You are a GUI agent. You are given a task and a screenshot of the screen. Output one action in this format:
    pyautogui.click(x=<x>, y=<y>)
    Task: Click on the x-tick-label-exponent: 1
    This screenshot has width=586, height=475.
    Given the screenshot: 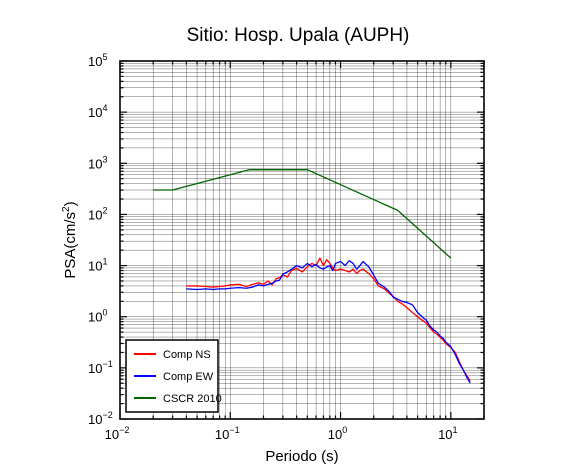 What is the action you would take?
    pyautogui.click(x=455, y=430)
    